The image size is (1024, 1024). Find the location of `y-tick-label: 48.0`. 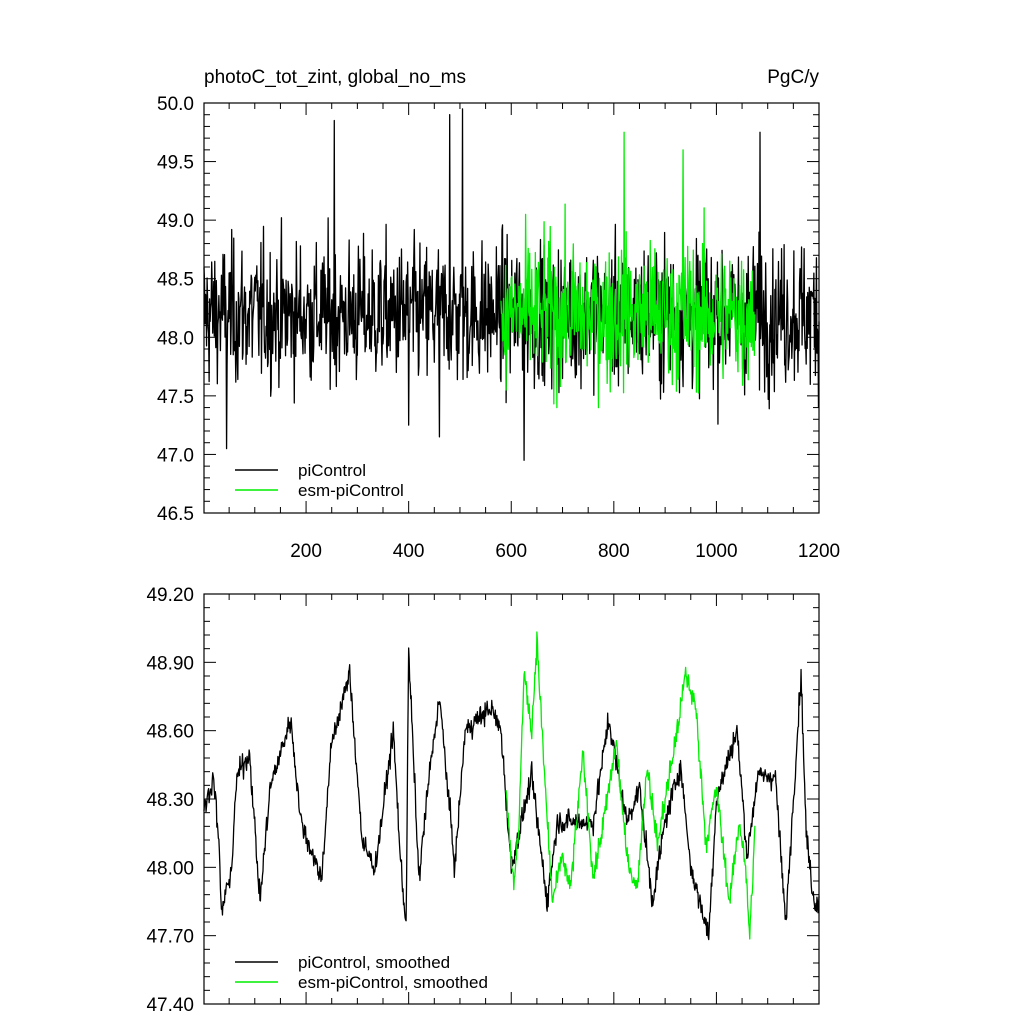

y-tick-label: 48.0 is located at coordinates (175, 338).